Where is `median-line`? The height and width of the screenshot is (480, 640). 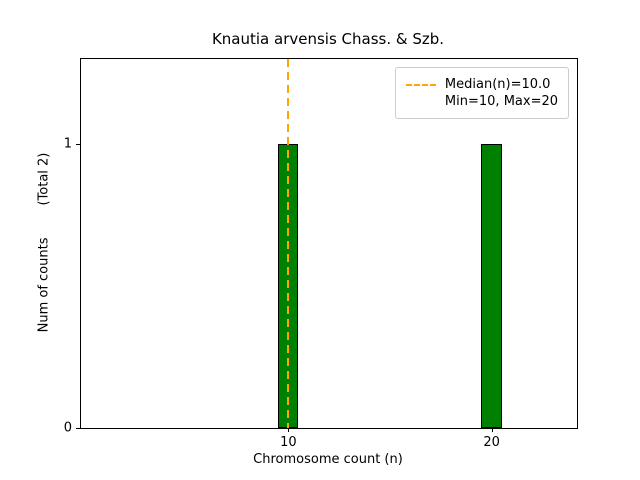 median-line is located at coordinates (288, 243).